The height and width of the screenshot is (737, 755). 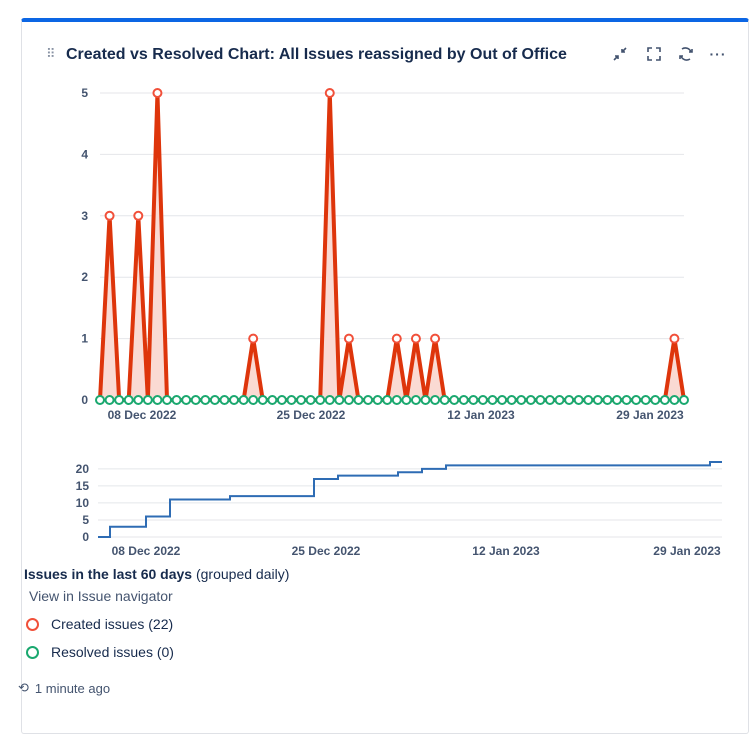 I want to click on last-updated: 1 minute ago, so click(x=72, y=688).